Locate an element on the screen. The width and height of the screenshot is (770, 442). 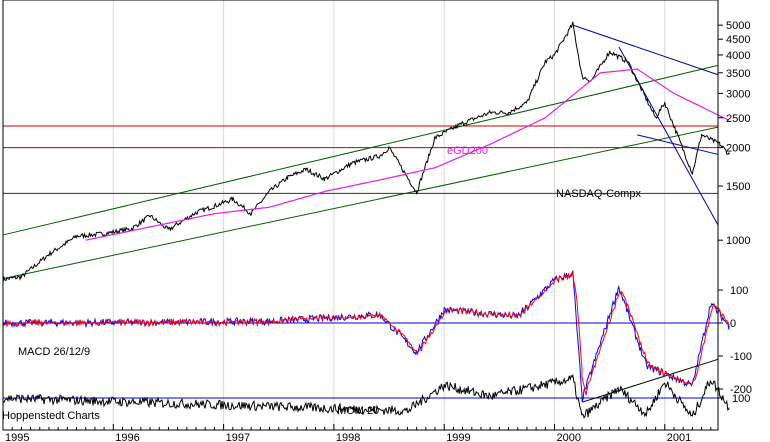
y-tick-label: 4000 is located at coordinates (738, 56).